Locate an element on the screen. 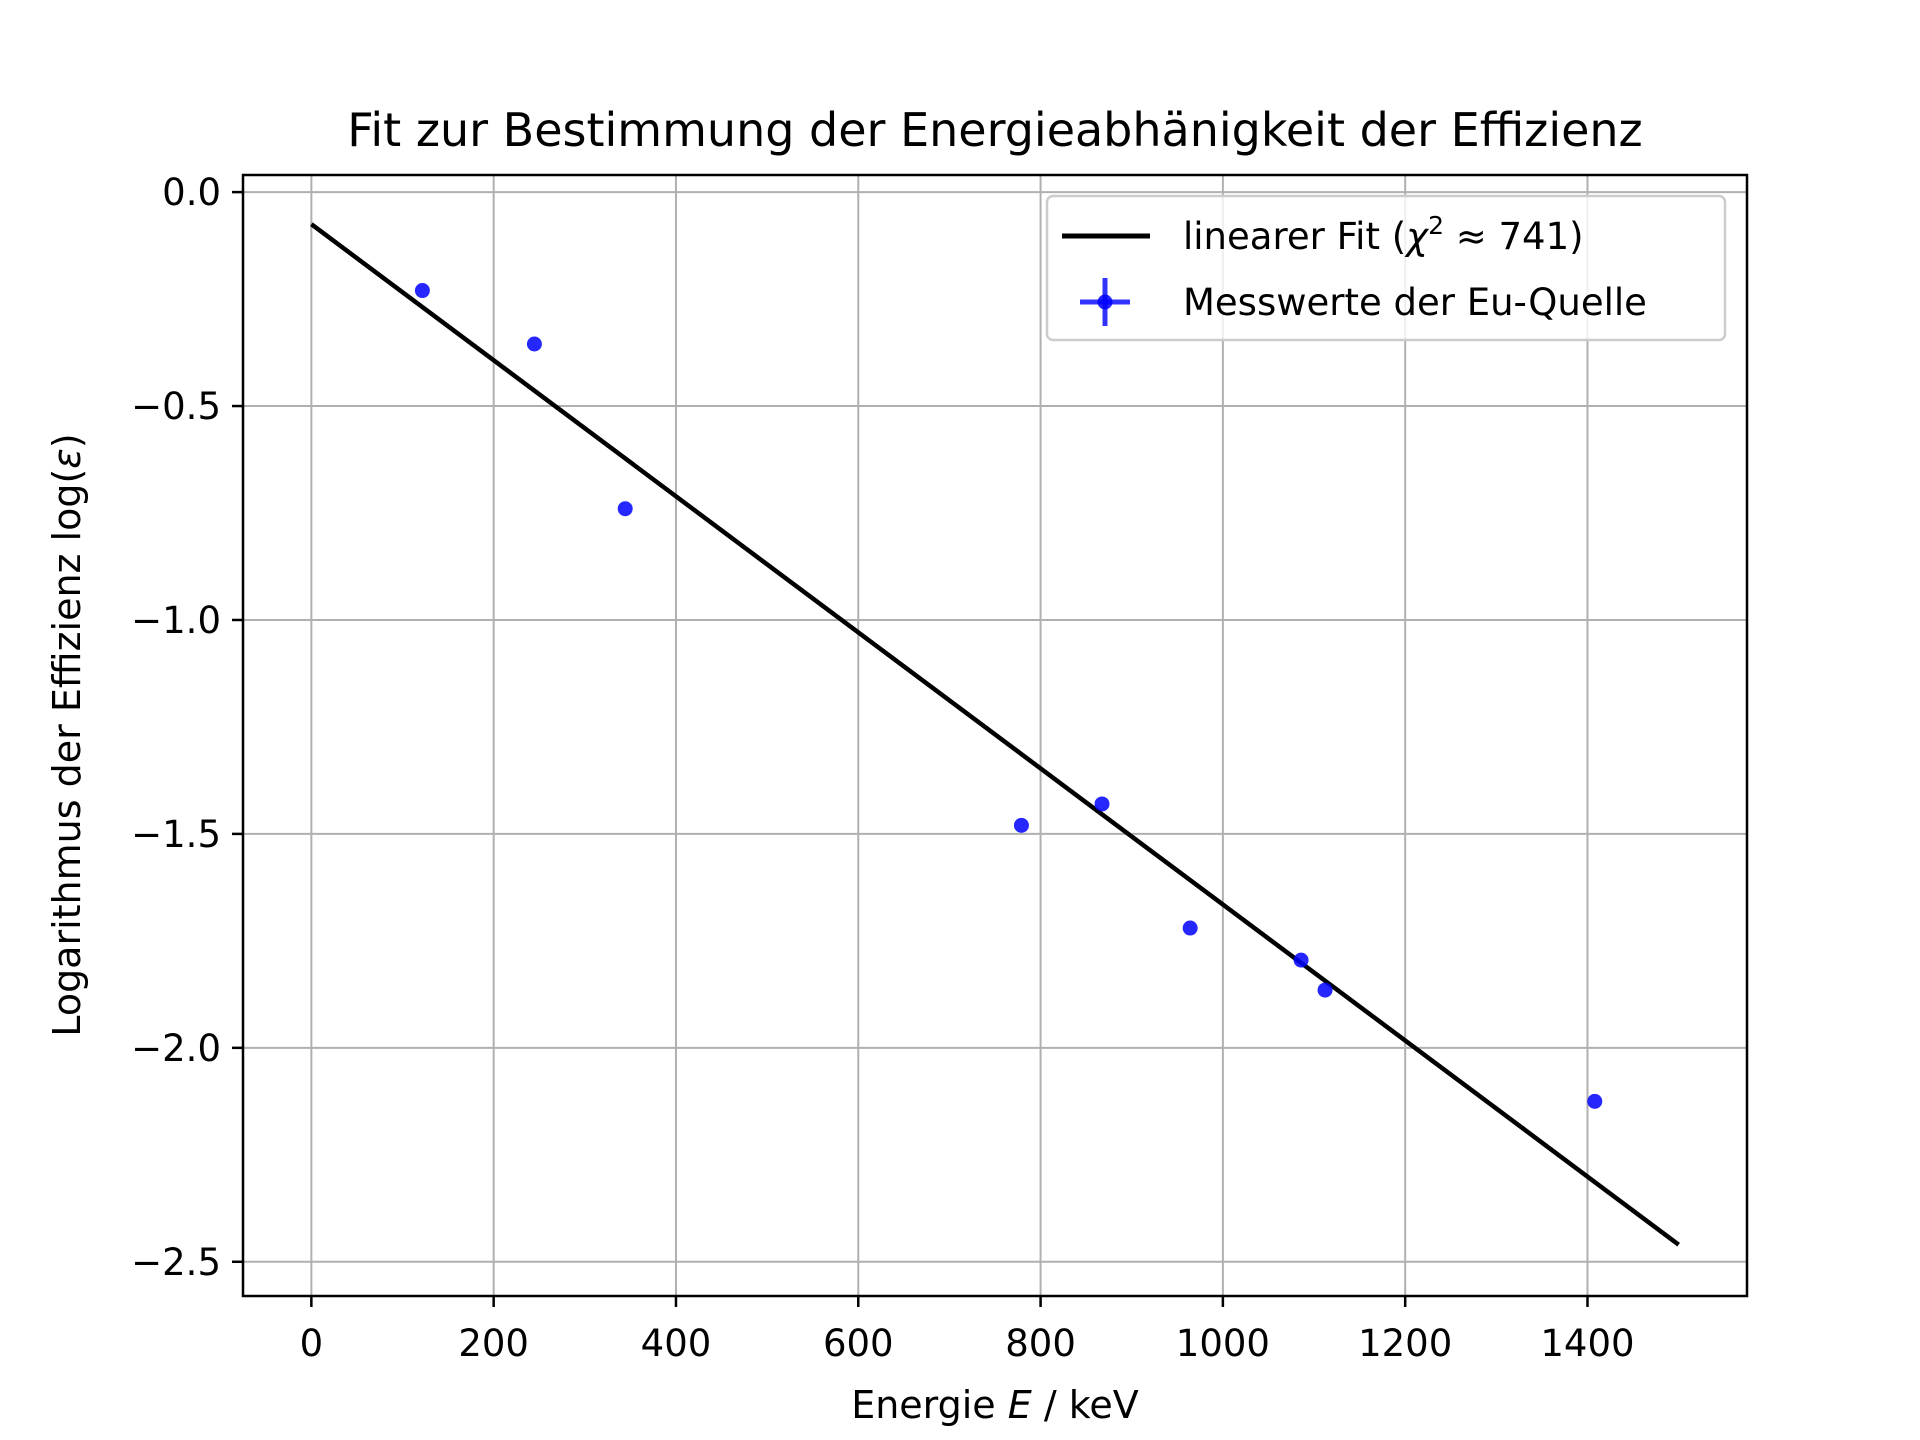 The image size is (1920, 1440). y-tick-label: −2.0 is located at coordinates (176, 1048).